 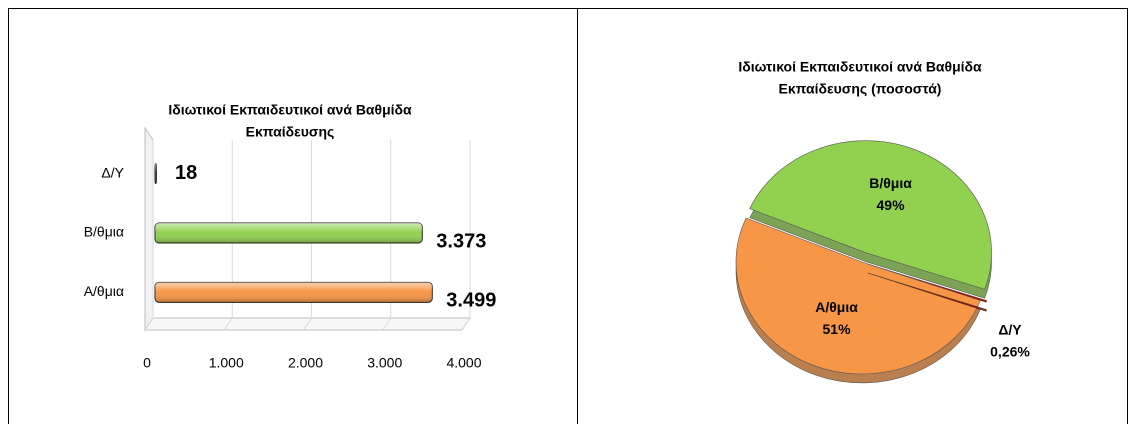 I want to click on x-tick-label: 0, so click(x=147, y=363).